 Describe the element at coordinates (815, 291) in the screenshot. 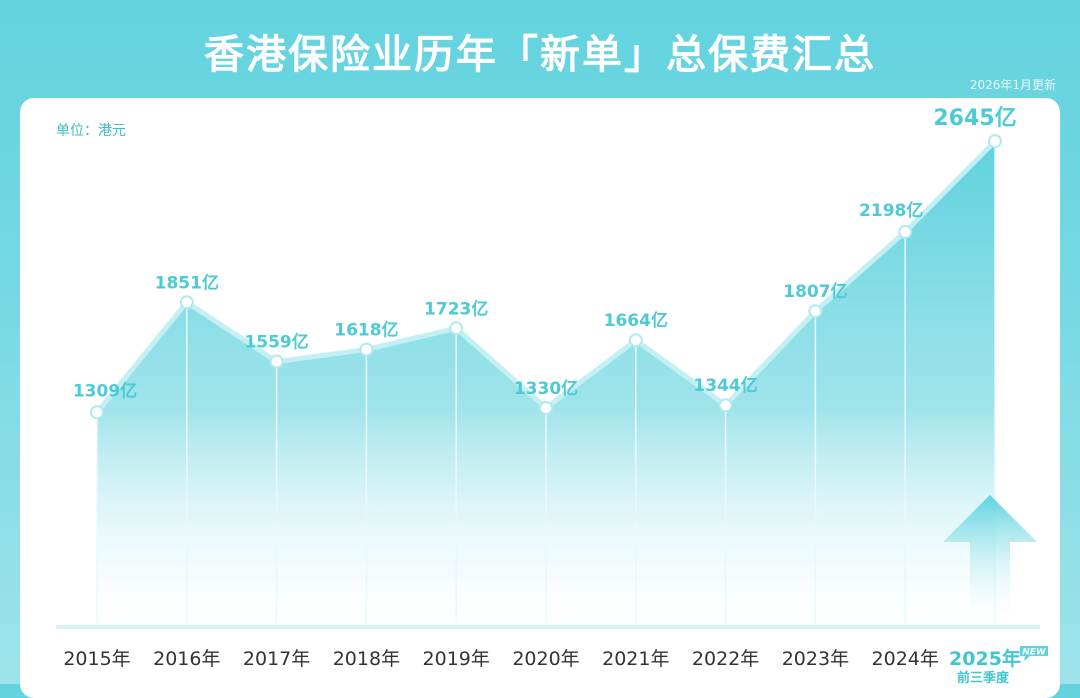

I see `value-label-8: 1807亿` at that location.